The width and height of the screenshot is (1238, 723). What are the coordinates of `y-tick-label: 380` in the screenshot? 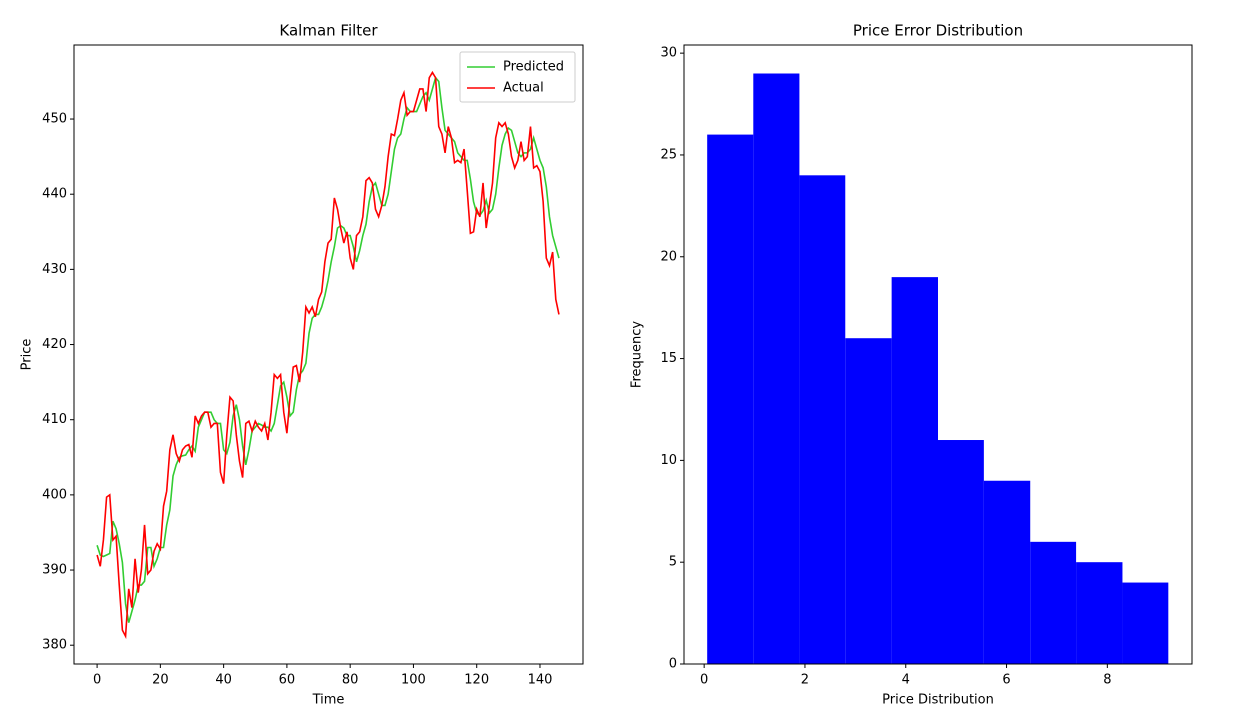 It's located at (54, 645).